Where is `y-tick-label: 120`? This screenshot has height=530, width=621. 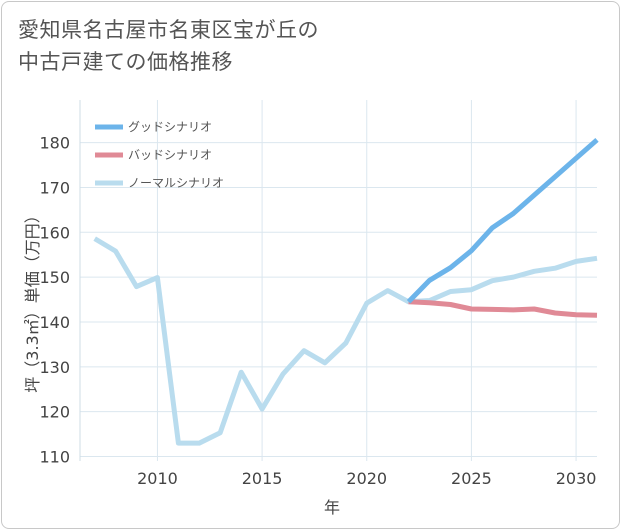 y-tick-label: 120 is located at coordinates (54, 412).